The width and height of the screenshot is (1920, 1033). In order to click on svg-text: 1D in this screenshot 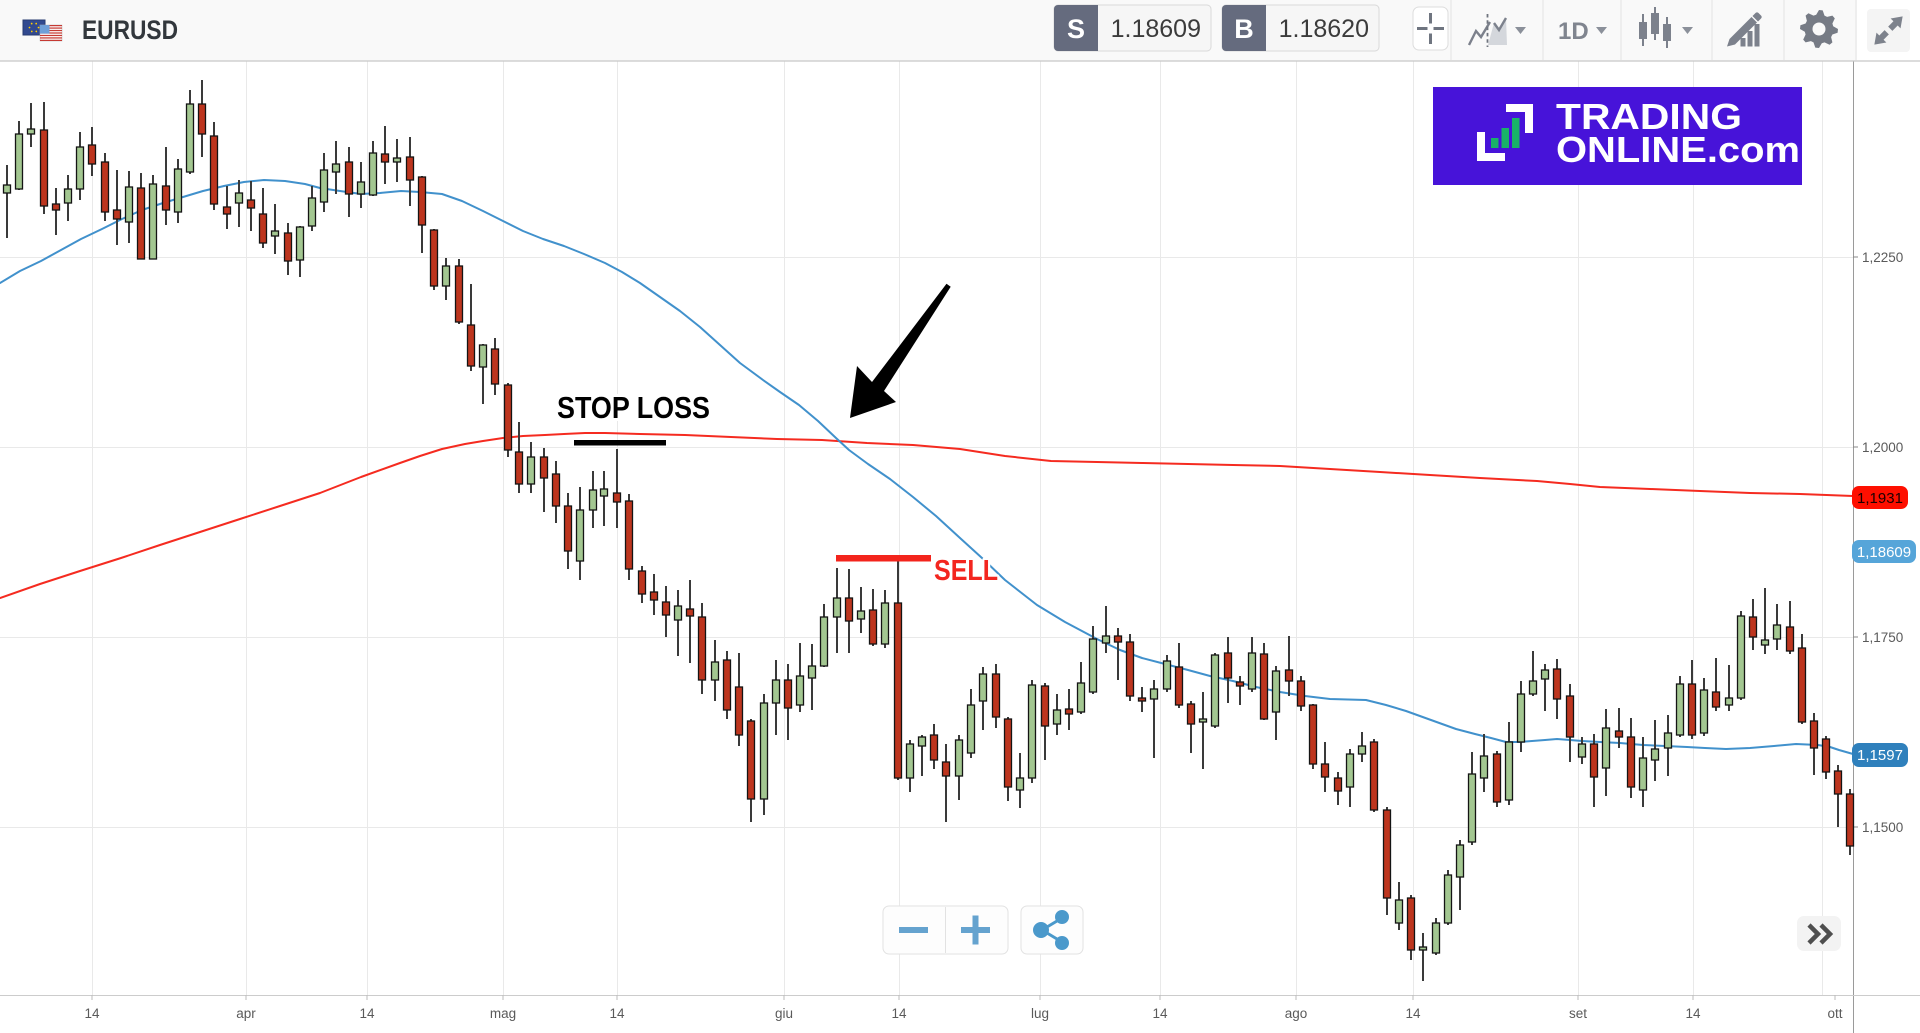, I will do `click(1573, 31)`.